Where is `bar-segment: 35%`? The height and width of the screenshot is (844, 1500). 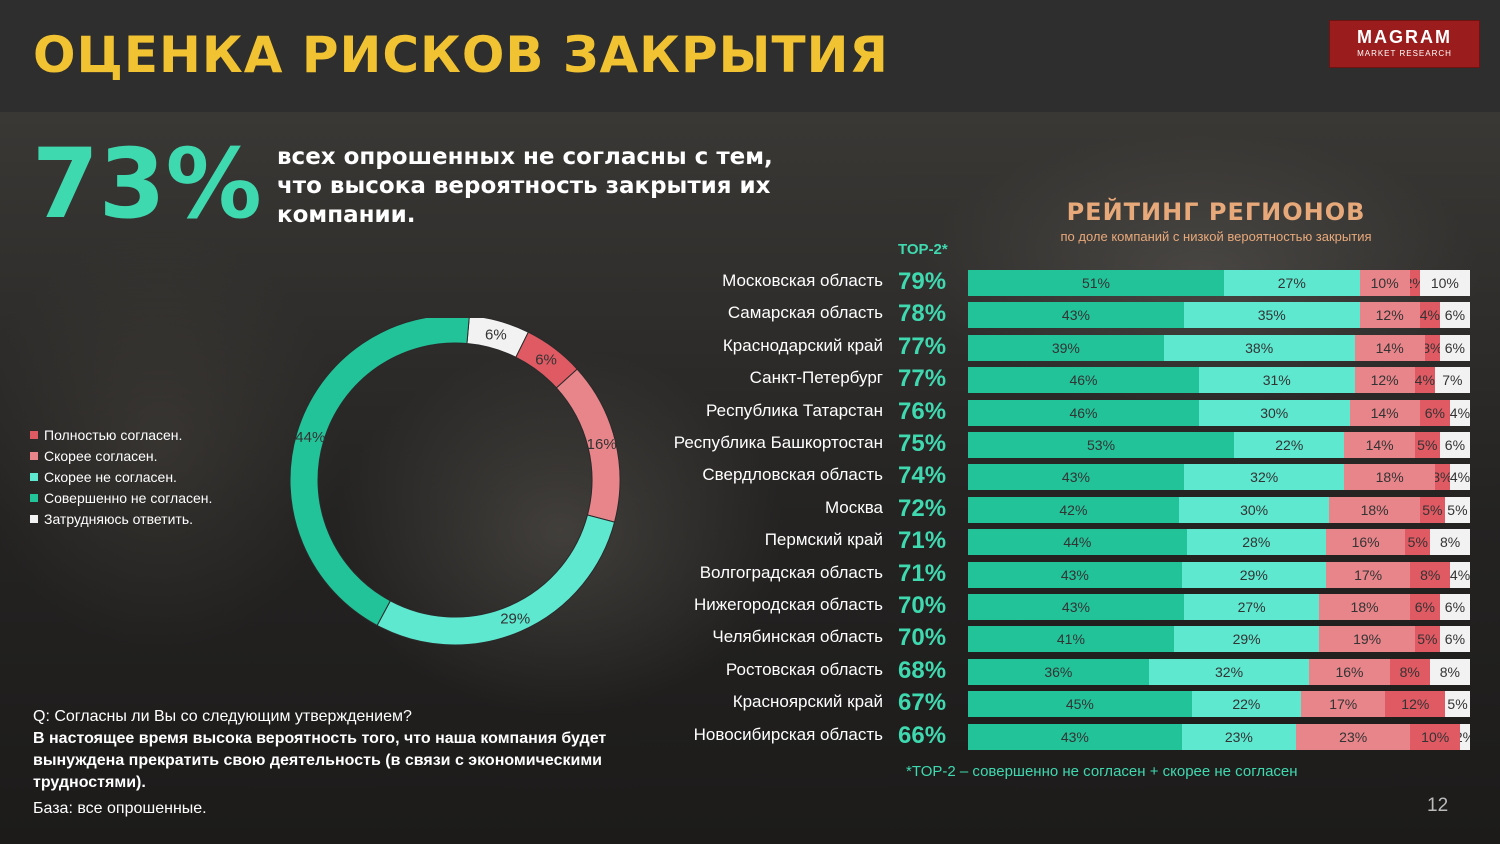
bar-segment: 35% is located at coordinates (1271, 315).